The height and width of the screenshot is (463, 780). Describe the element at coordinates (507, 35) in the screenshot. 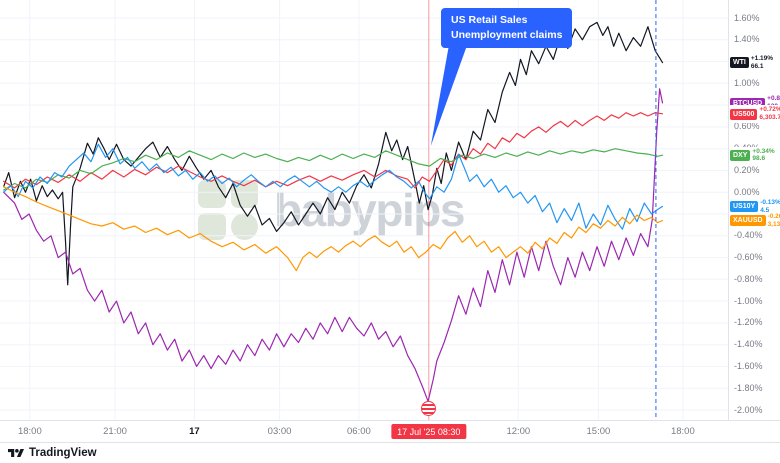

I see `news-annotation-line2: Unemployment claims` at that location.